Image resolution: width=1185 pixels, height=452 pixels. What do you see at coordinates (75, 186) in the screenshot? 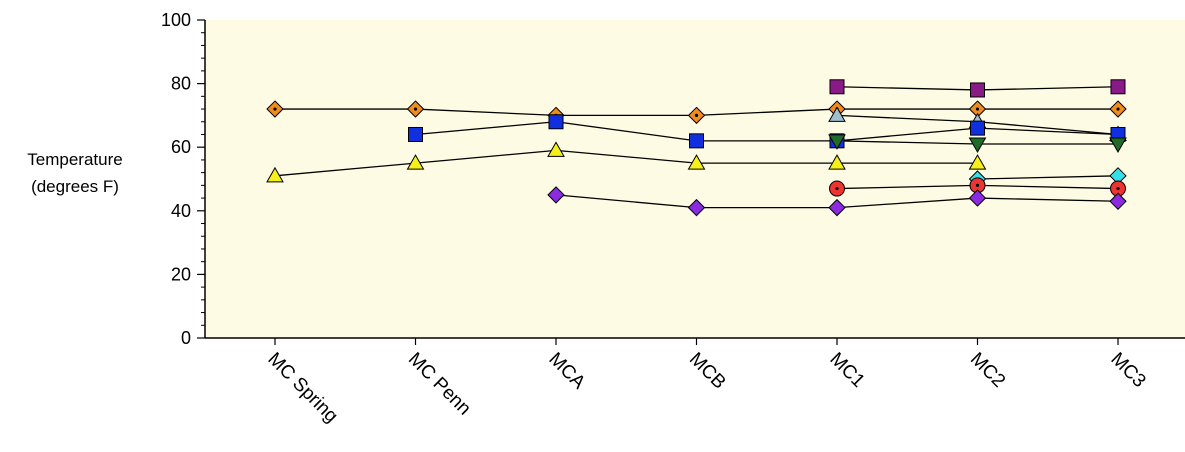
I see `y-axis-label-line2: (degrees F)` at bounding box center [75, 186].